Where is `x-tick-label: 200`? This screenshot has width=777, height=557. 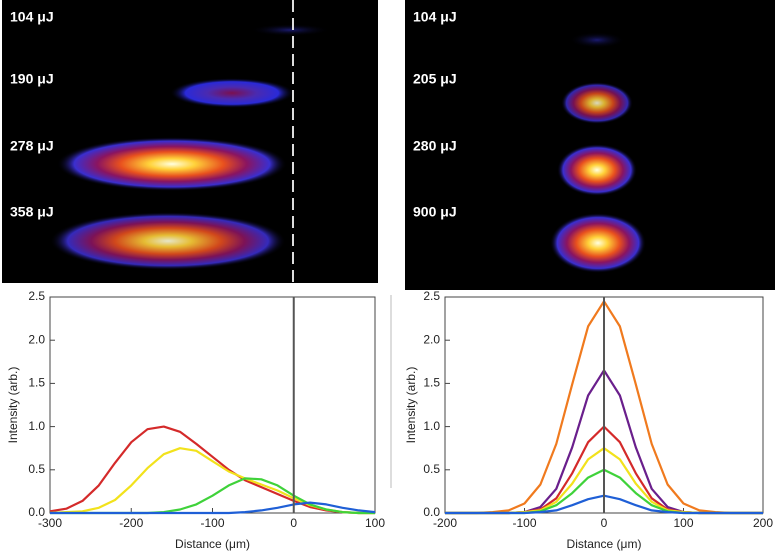 x-tick-label: 200 is located at coordinates (763, 523).